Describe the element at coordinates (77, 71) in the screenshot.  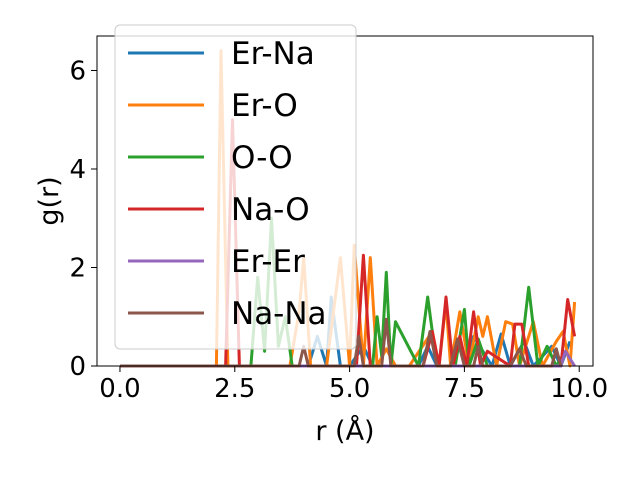
I see `y-tick-label: 6` at that location.